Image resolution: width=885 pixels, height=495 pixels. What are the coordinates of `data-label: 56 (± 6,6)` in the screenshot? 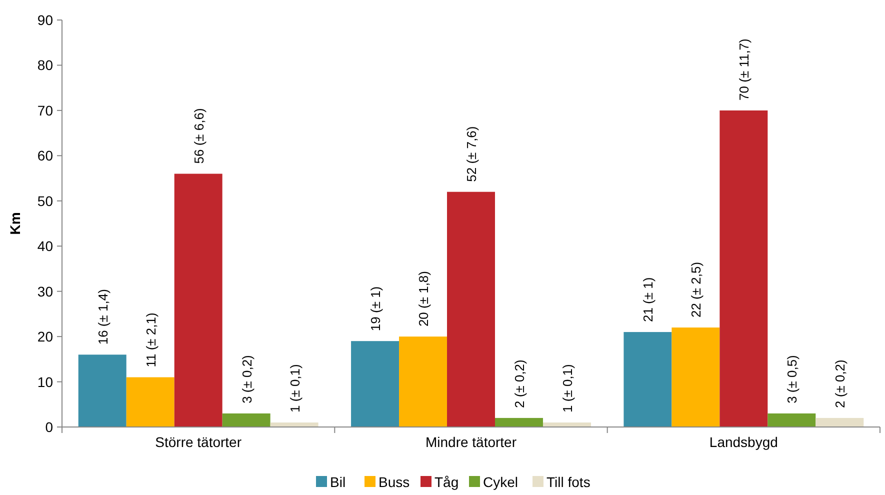 It's located at (198, 136).